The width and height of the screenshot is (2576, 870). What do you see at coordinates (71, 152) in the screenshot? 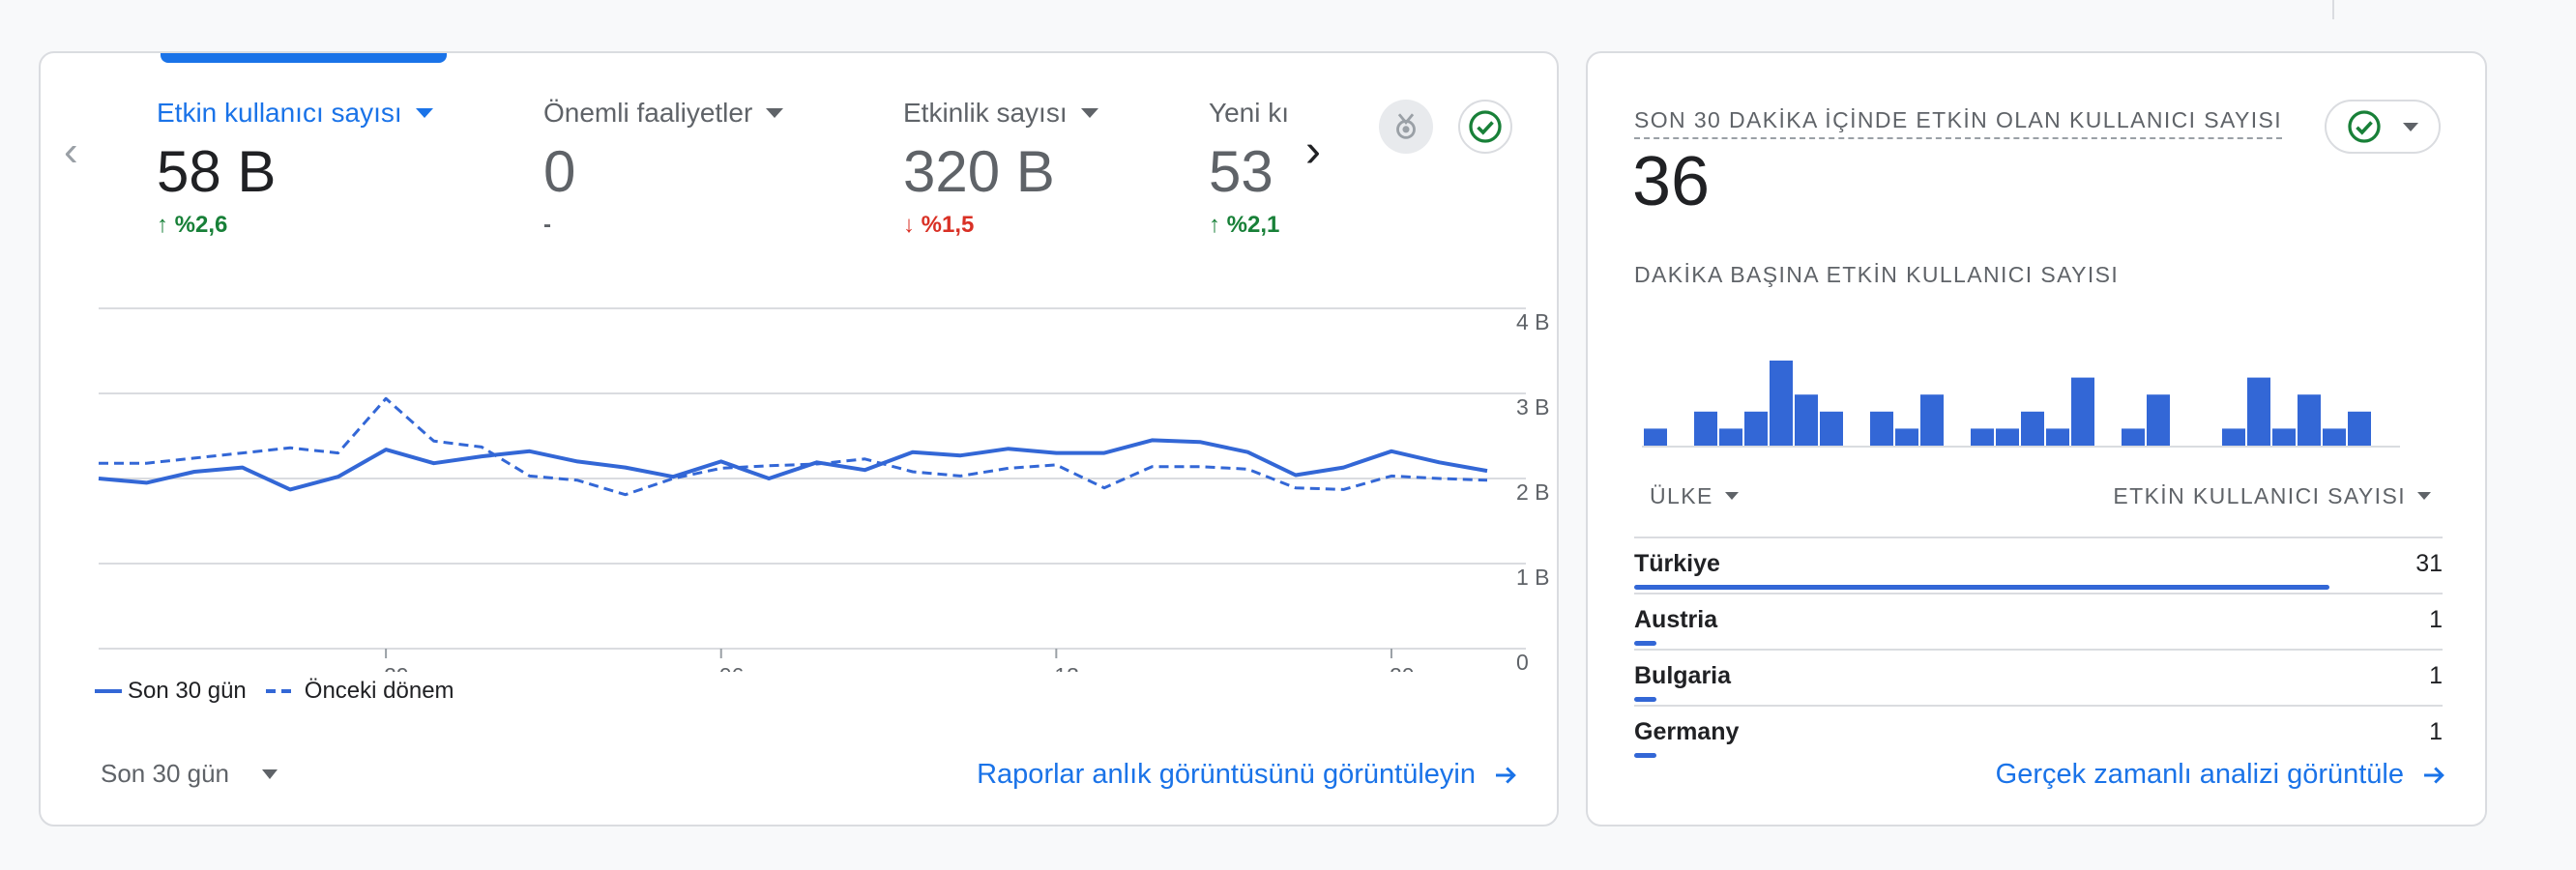
I see `chevron-left-icon: ‹` at bounding box center [71, 152].